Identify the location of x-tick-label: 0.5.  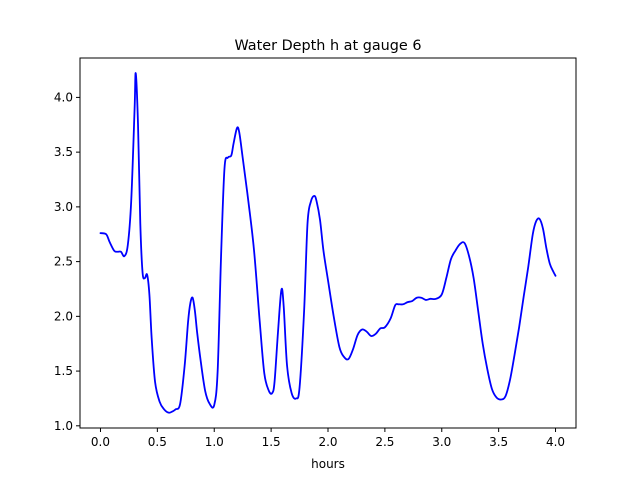
(157, 442).